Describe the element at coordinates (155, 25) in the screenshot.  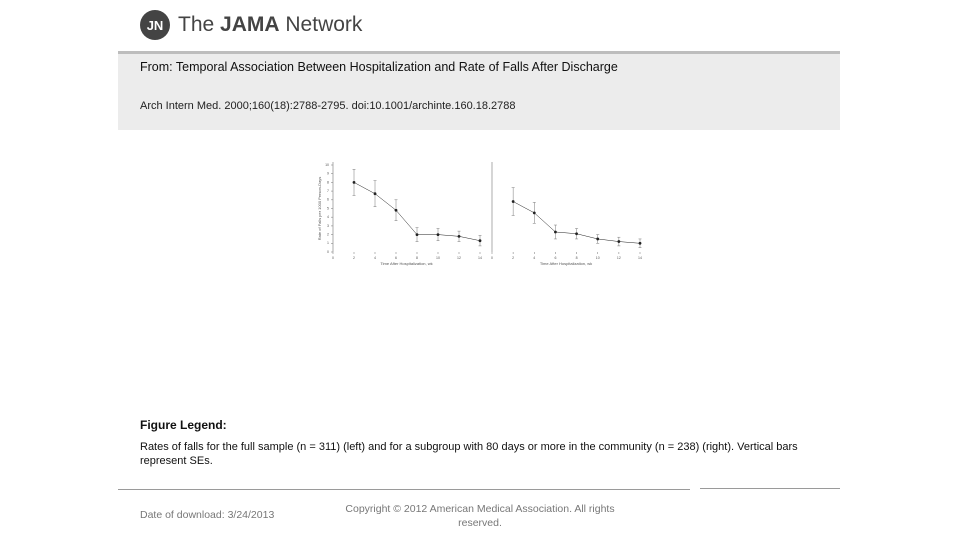
I see `logo-mark: JN` at that location.